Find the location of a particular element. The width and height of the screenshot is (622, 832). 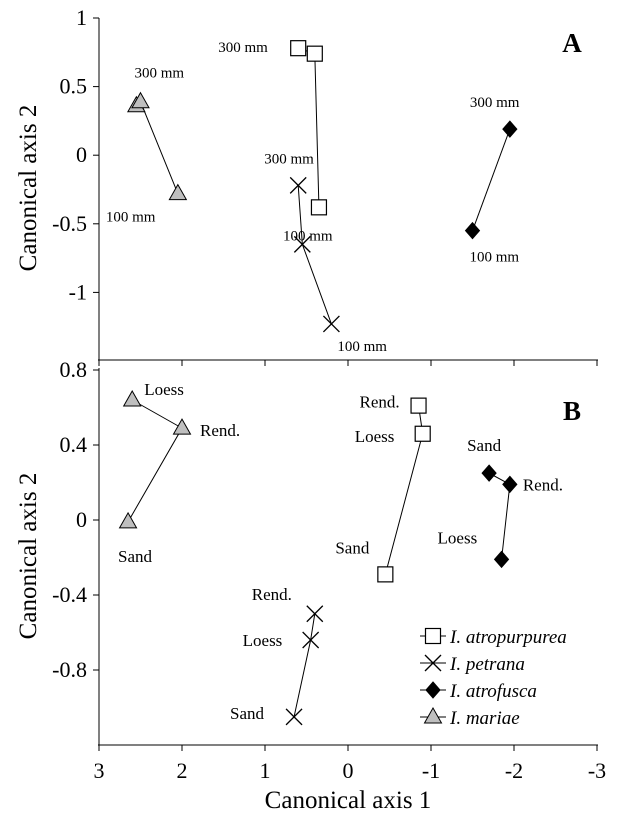

legend-label: I. atrofusca is located at coordinates (493, 691).